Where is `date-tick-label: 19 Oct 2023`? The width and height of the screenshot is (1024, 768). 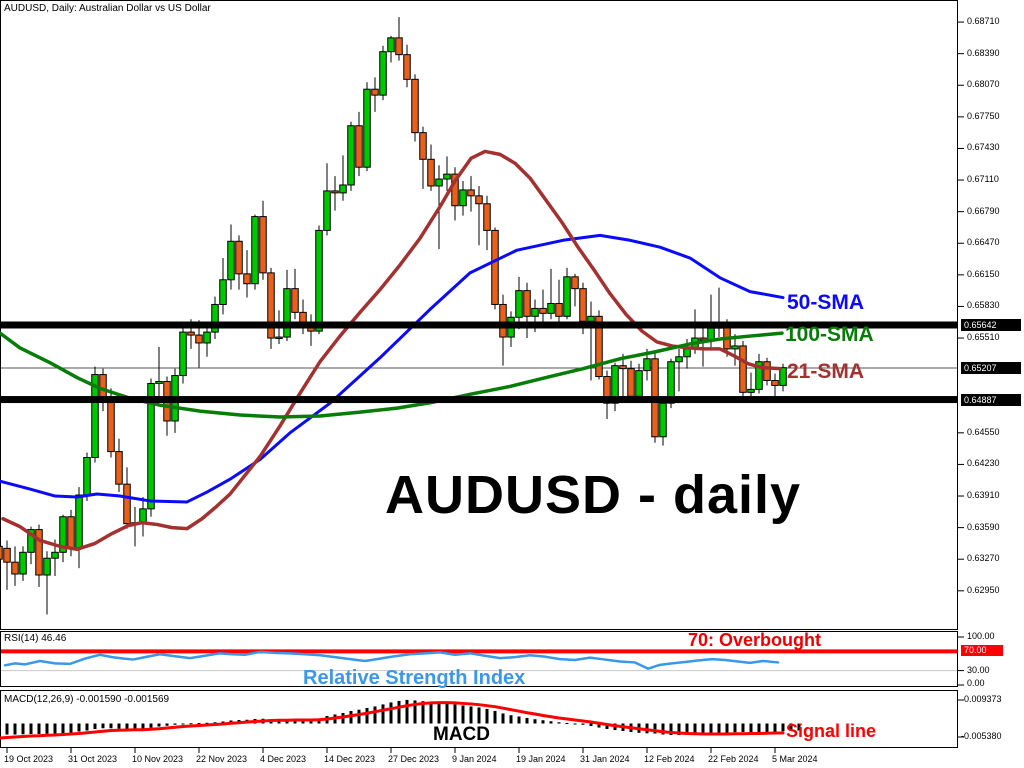 date-tick-label: 19 Oct 2023 is located at coordinates (29, 759).